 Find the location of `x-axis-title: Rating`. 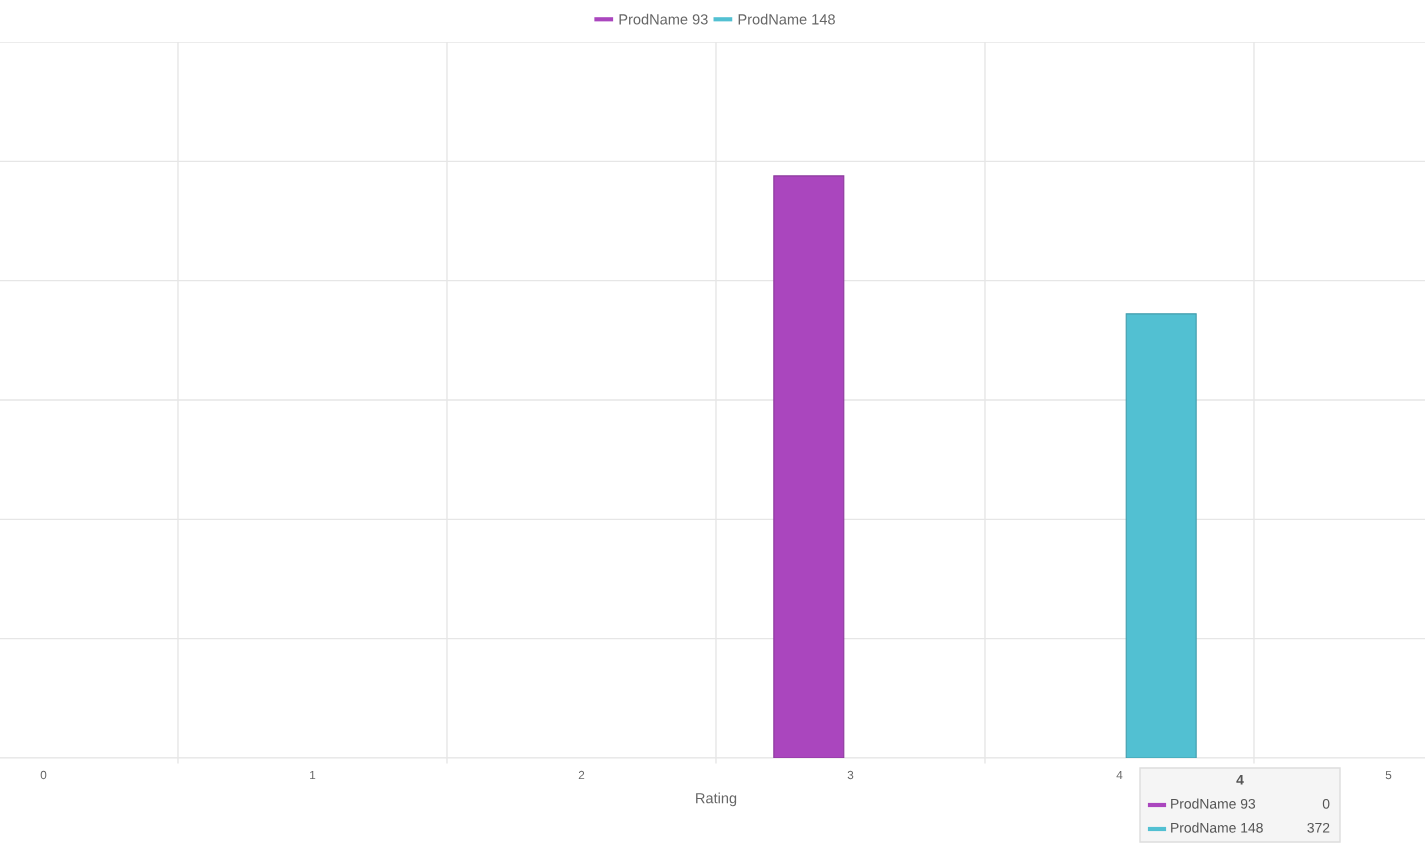

x-axis-title: Rating is located at coordinates (716, 799).